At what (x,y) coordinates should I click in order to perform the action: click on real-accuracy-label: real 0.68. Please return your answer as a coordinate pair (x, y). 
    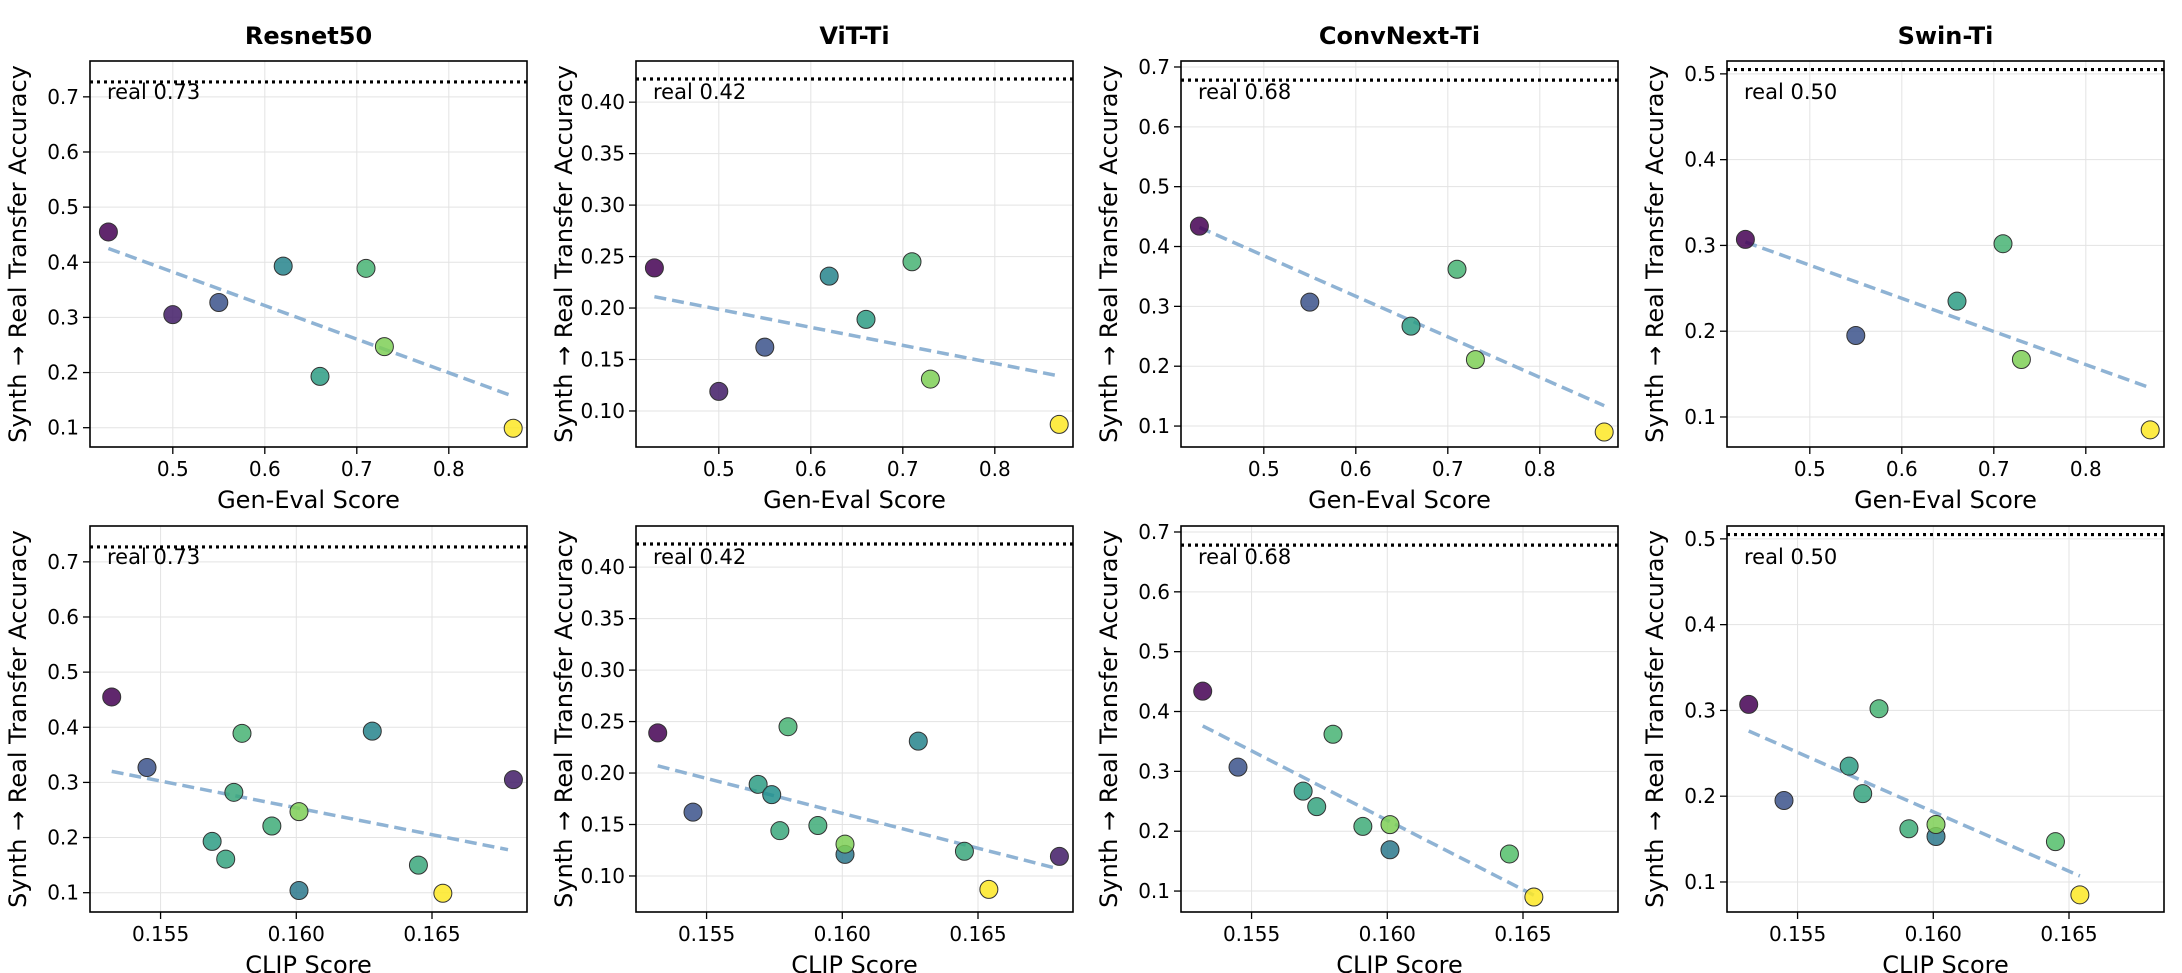
    Looking at the image, I should click on (1244, 557).